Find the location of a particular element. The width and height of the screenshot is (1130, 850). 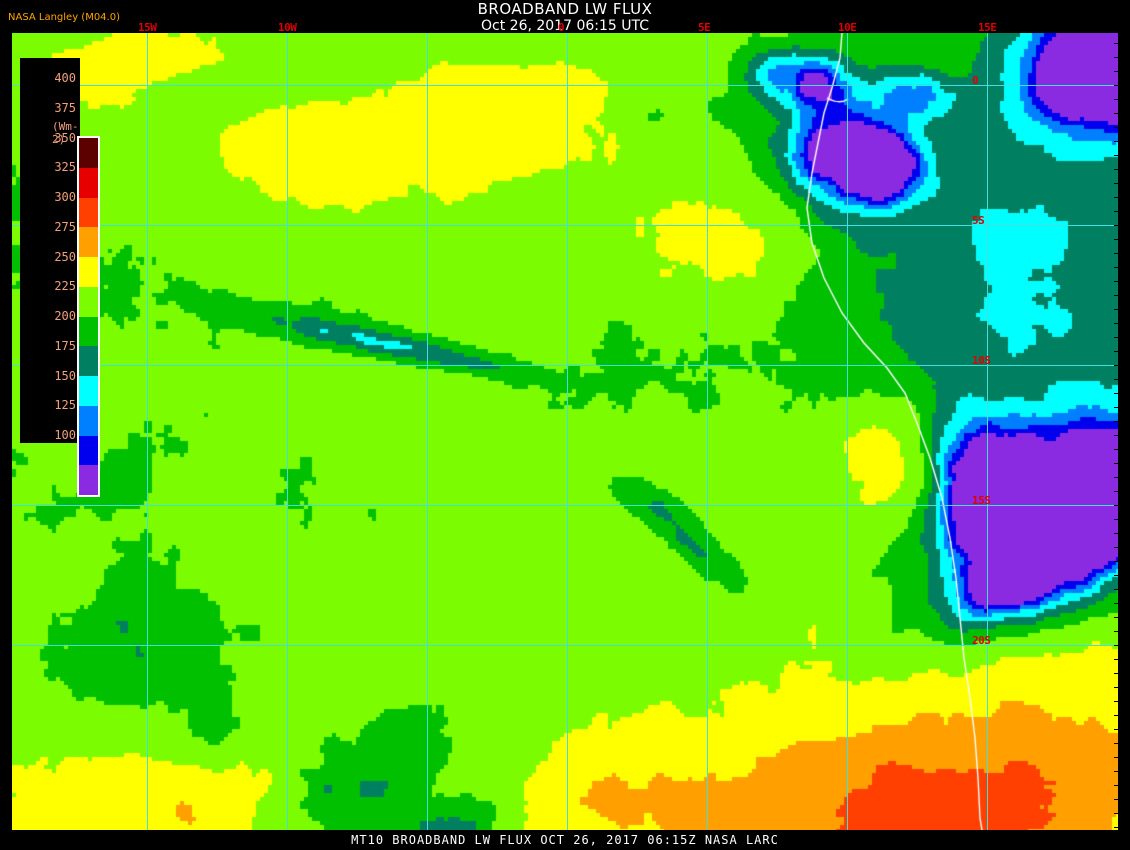

gridline-lat--15 is located at coordinates (565, 505).